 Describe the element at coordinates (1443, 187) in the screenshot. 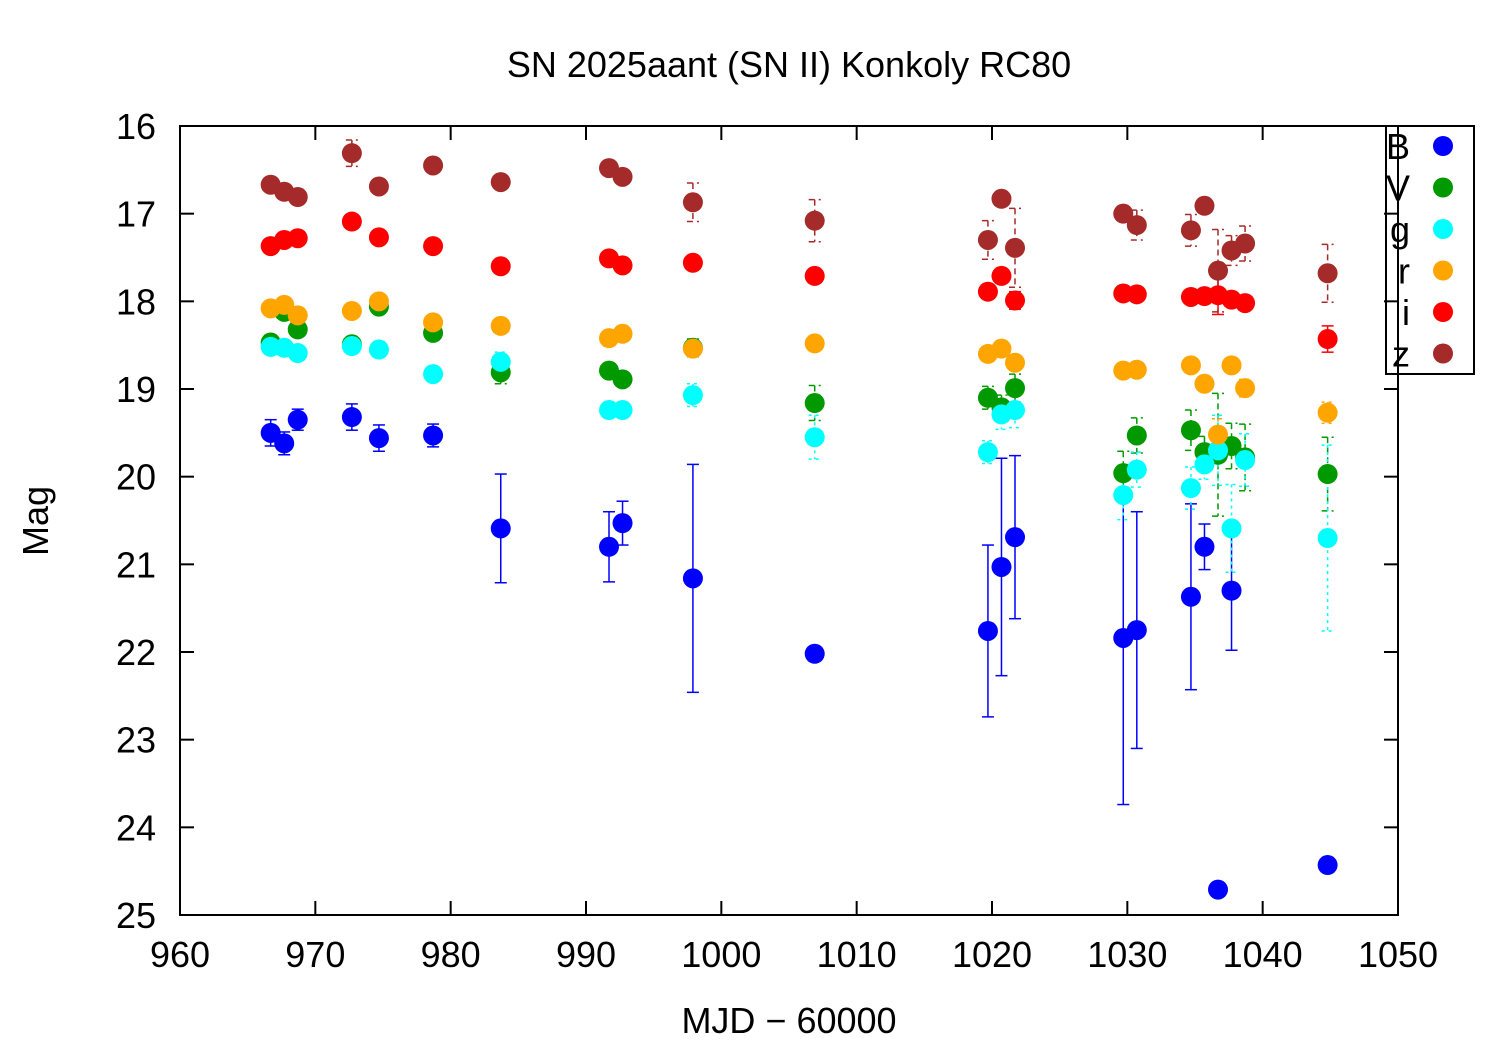

I see `legend-marker-V` at that location.